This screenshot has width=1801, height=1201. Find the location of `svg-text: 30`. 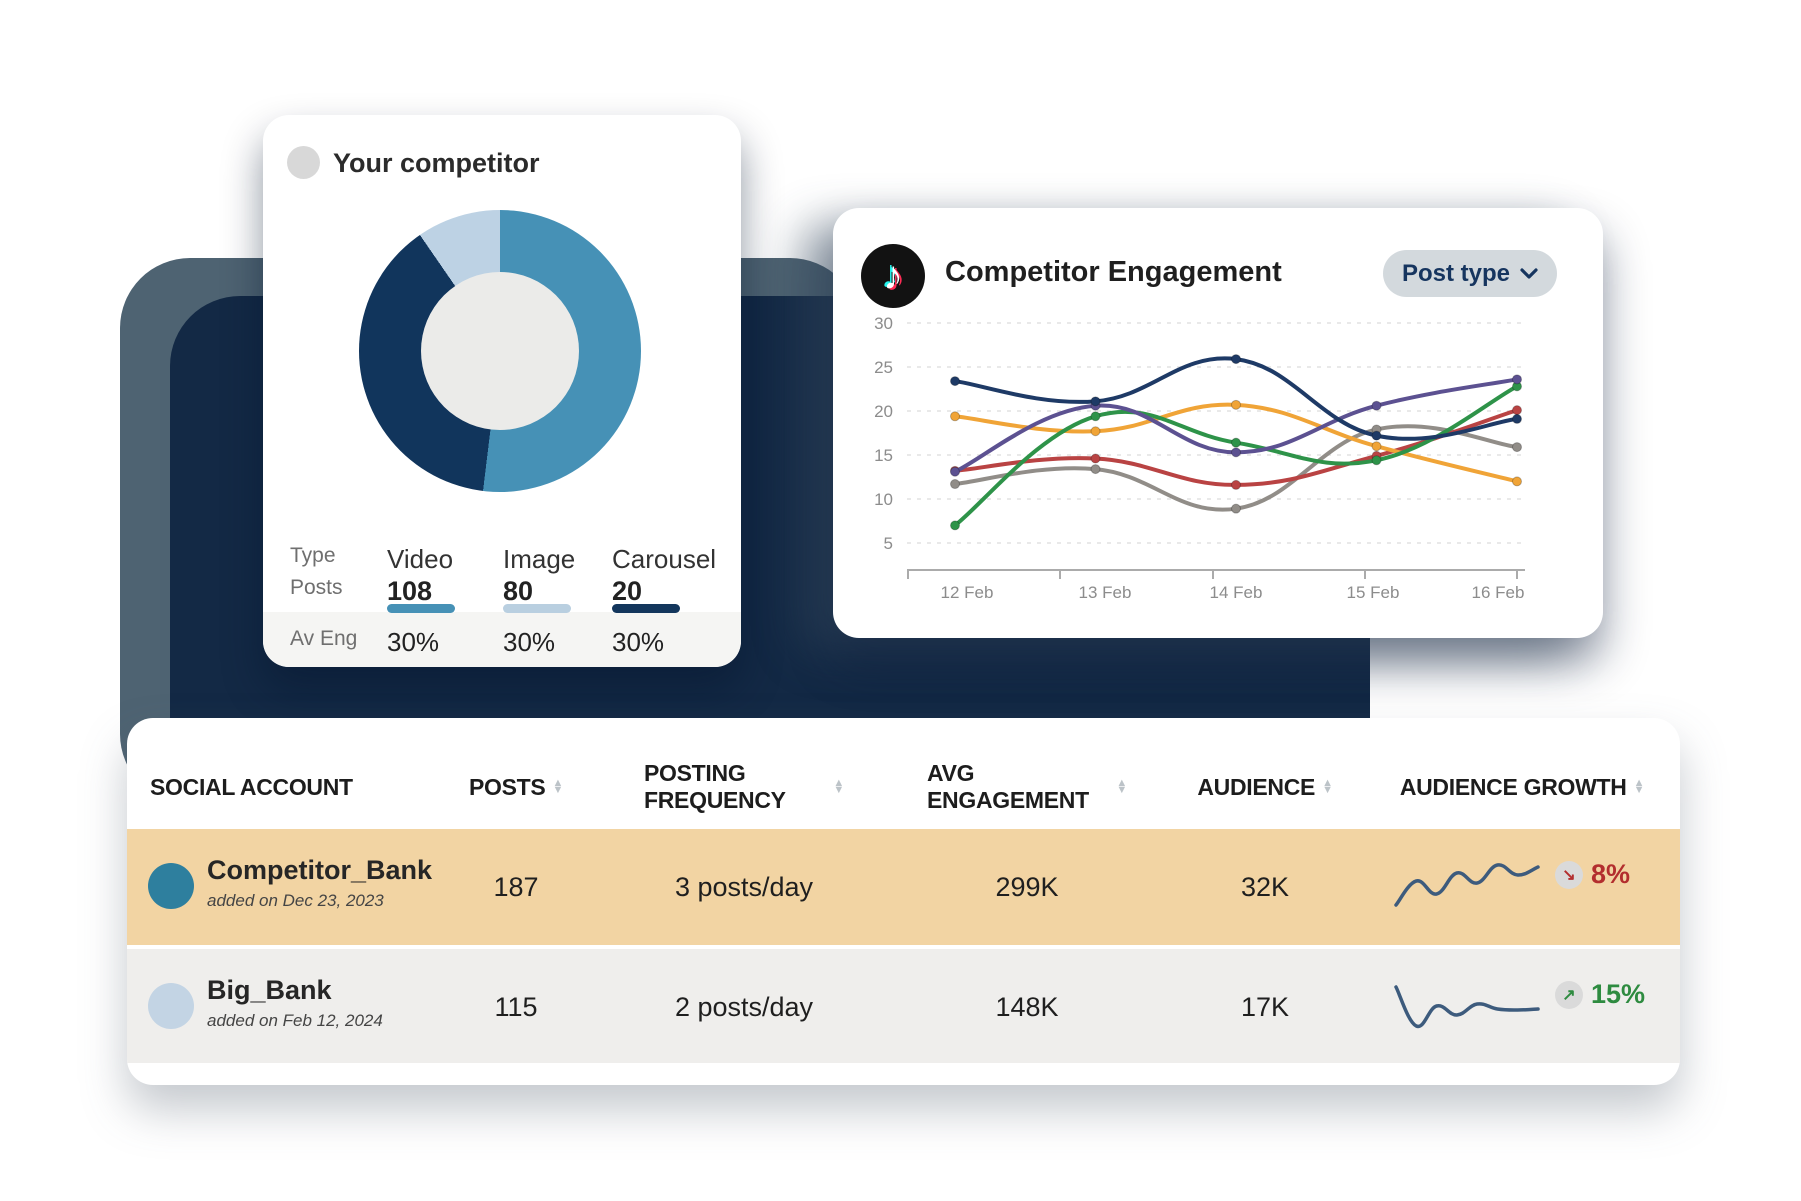

svg-text: 30 is located at coordinates (883, 323).